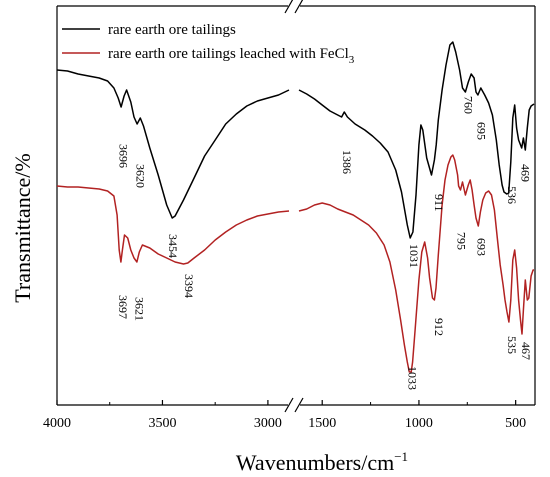 This screenshot has width=550, height=477. I want to click on peak-label-535: 535, so click(512, 345).